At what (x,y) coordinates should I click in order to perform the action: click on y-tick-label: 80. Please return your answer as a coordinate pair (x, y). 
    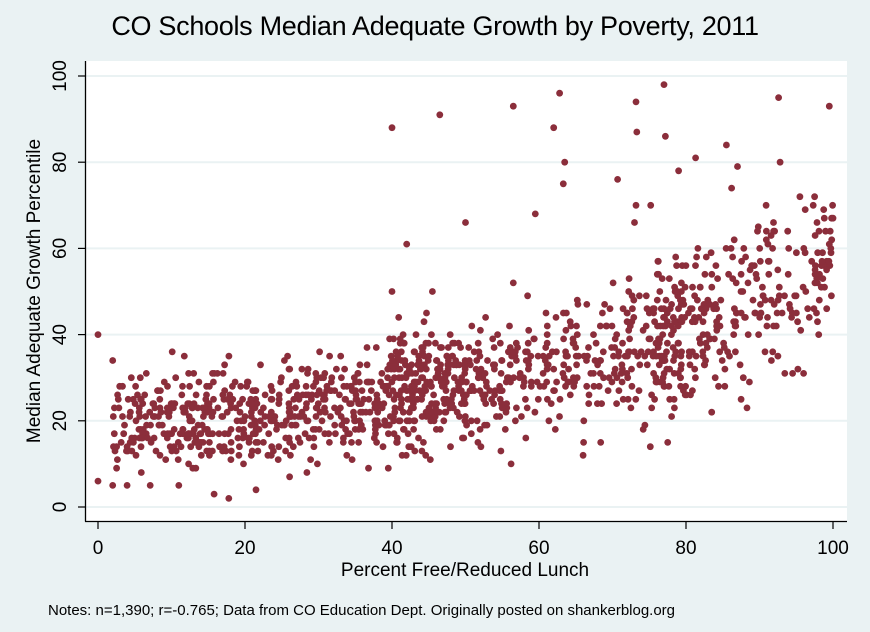
    Looking at the image, I should click on (60, 162).